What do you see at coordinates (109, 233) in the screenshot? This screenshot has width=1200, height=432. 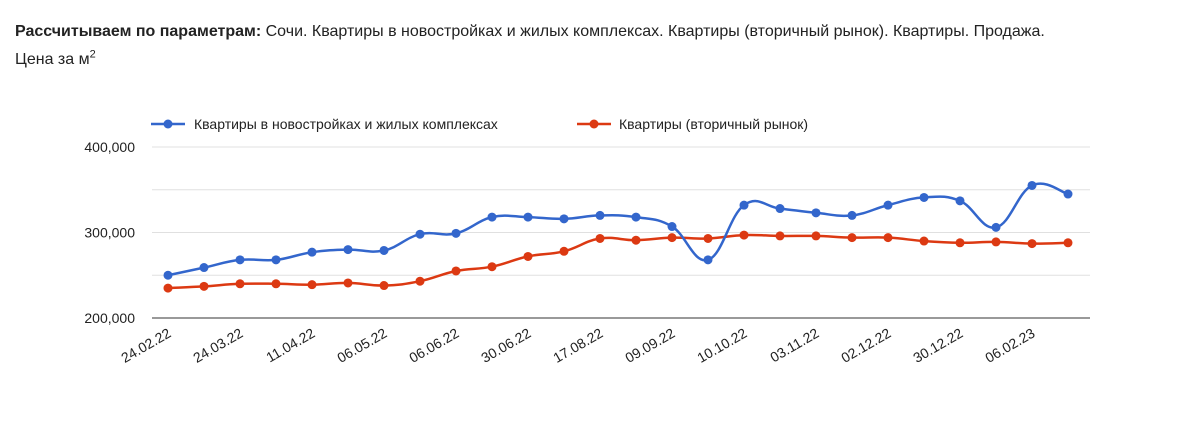 I see `y-tick-label: 300,000` at bounding box center [109, 233].